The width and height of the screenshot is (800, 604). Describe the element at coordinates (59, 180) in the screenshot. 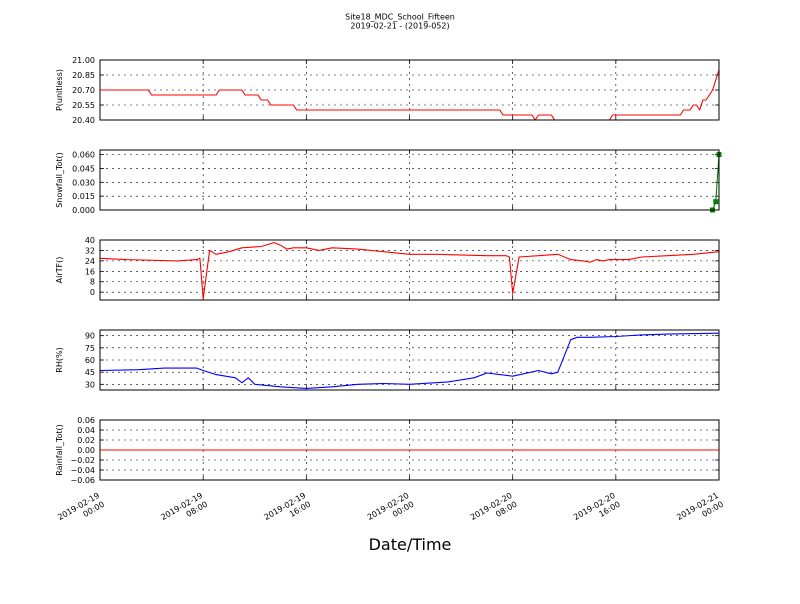

I see `y-axis-label: Snowfall_Tot()` at that location.